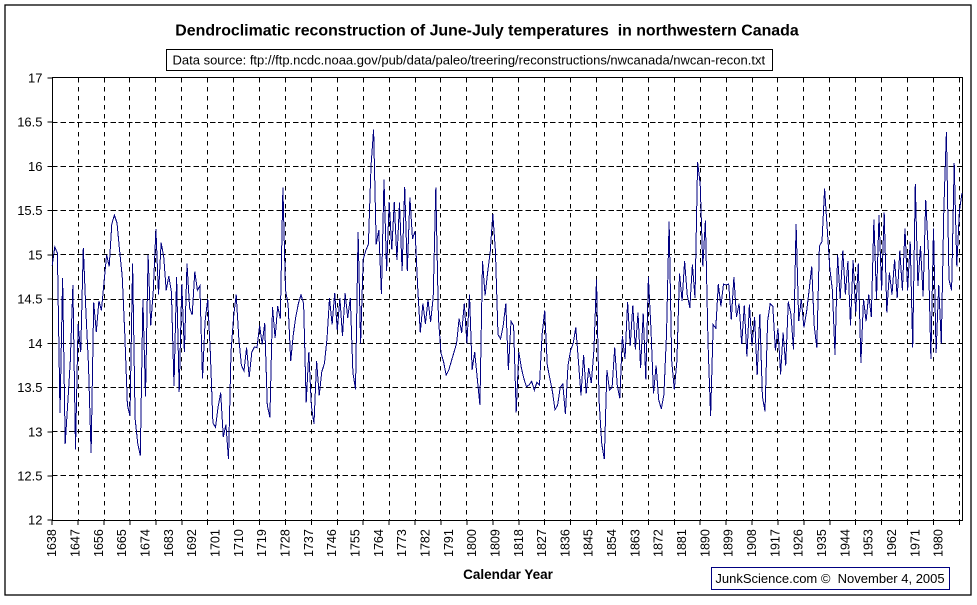 Image resolution: width=977 pixels, height=605 pixels. I want to click on svg-text: 1701, so click(216, 543).